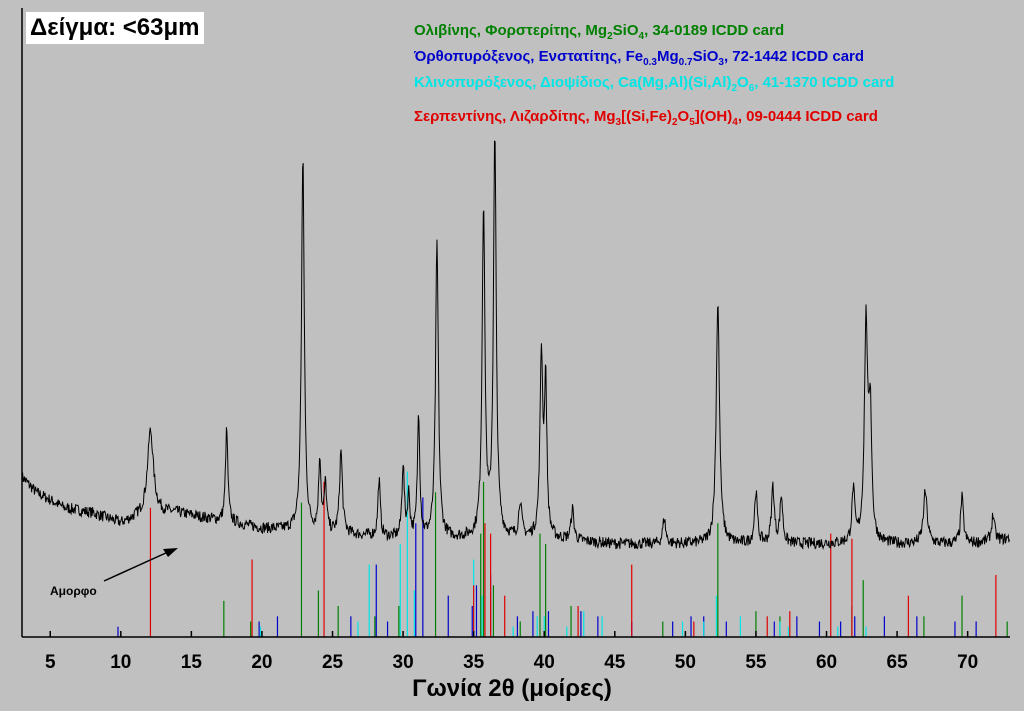 Image resolution: width=1024 pixels, height=711 pixels. What do you see at coordinates (50, 662) in the screenshot?
I see `x-tick-label: 5` at bounding box center [50, 662].